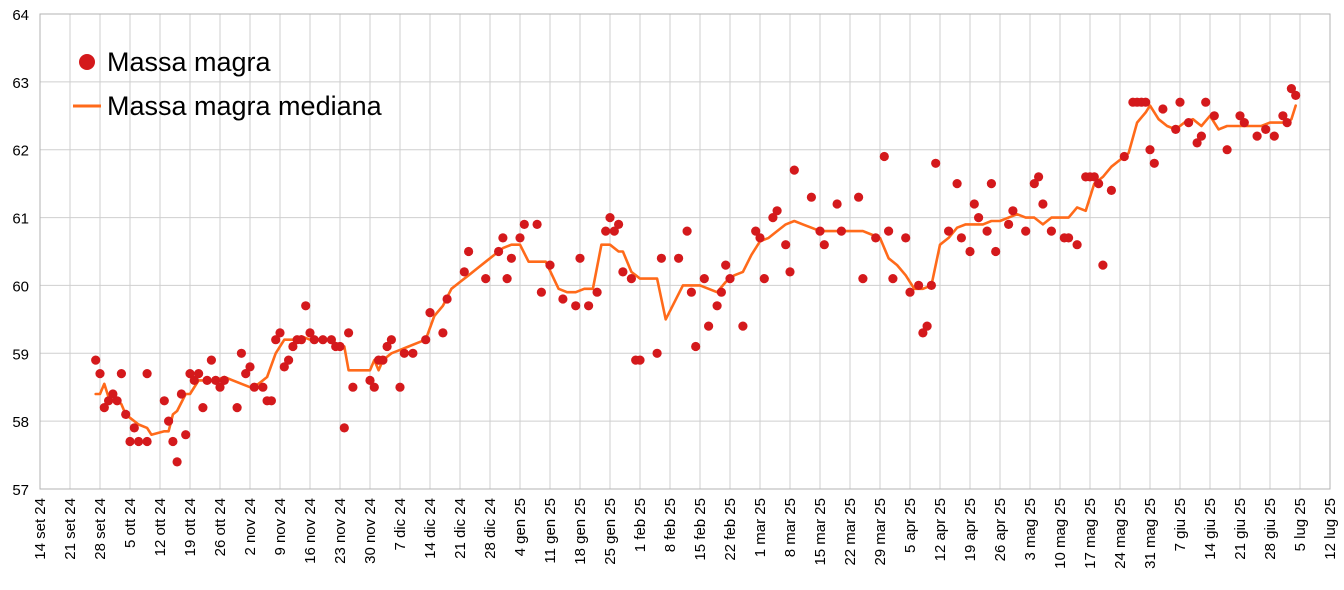  I want to click on x-tick-label: 28 giu 25, so click(1270, 529).